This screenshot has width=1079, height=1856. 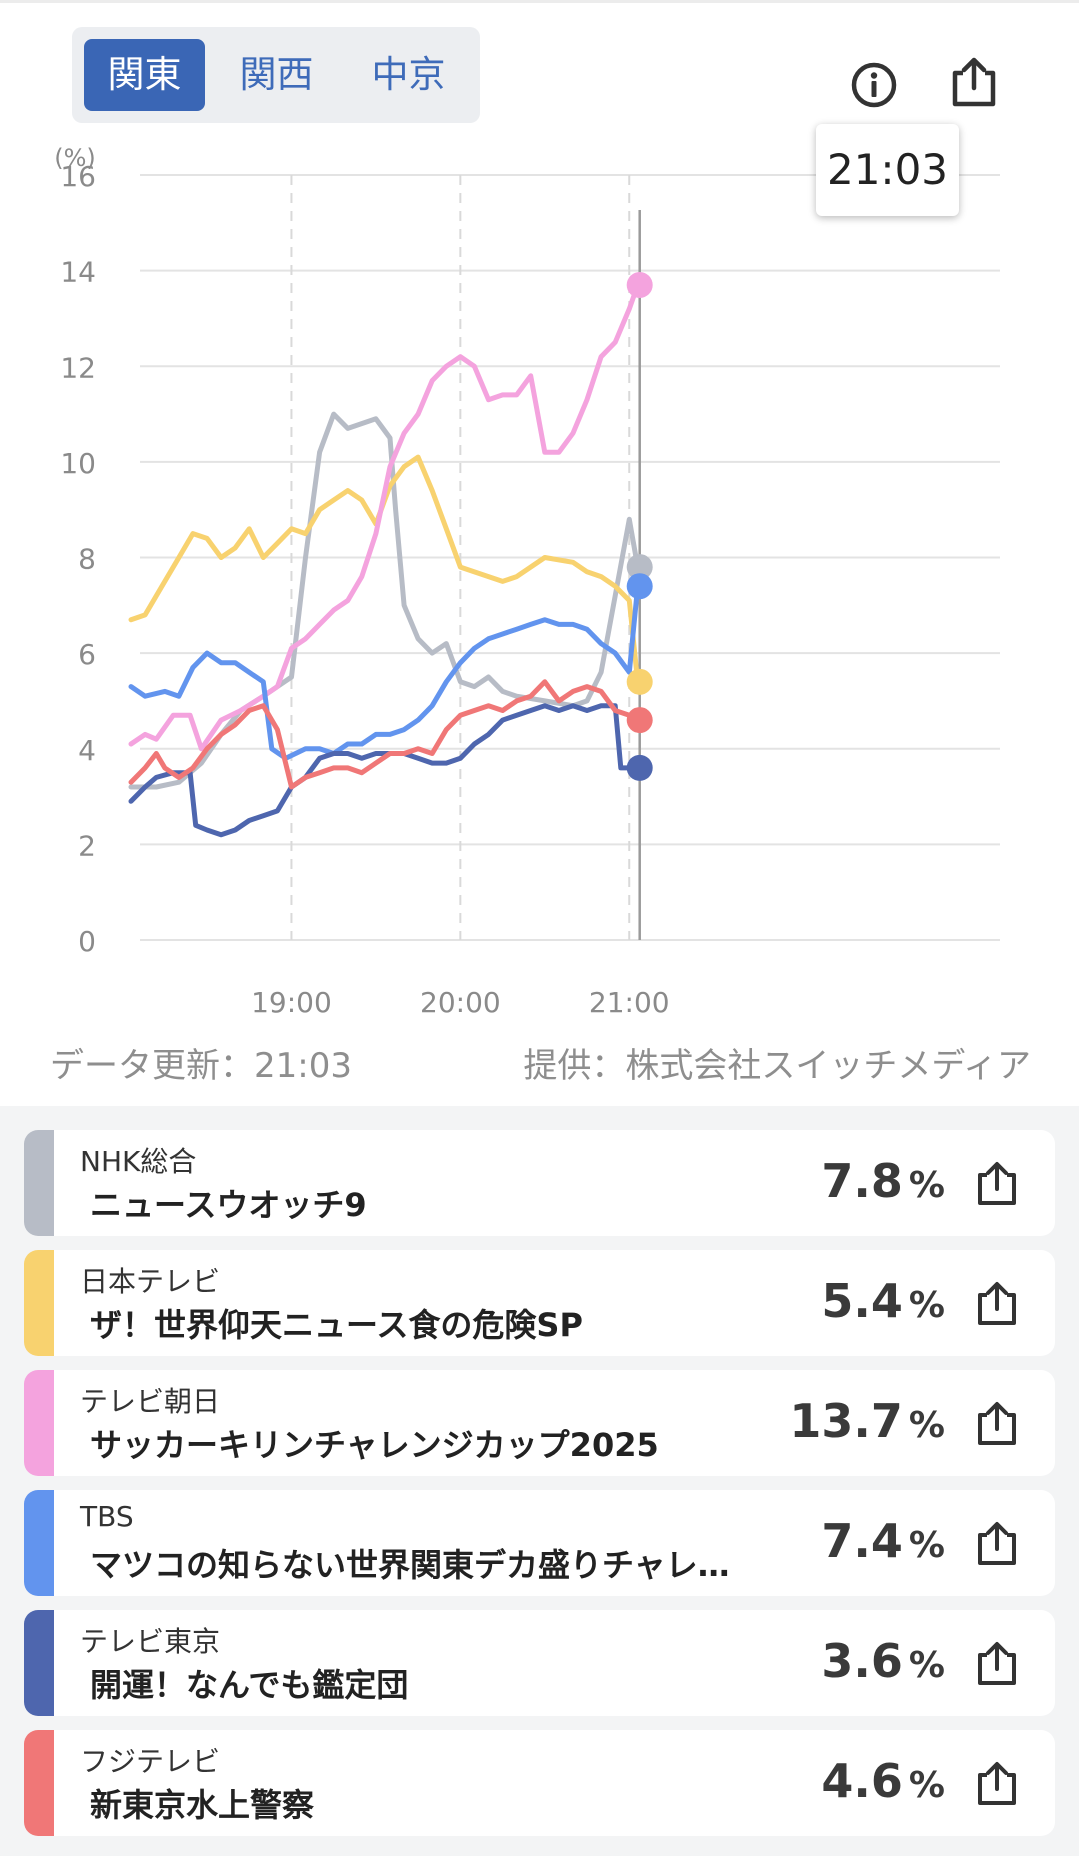 I want to click on y-tick-label: 10, so click(x=78, y=463).